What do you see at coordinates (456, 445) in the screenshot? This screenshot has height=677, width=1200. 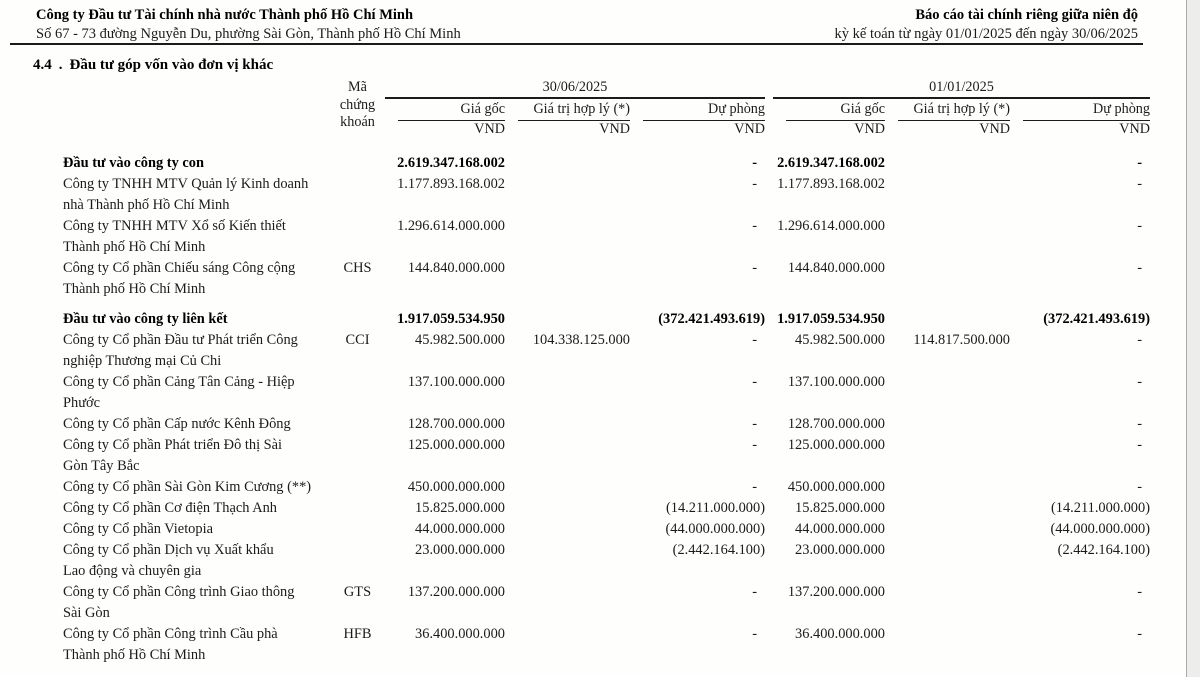 I see `cost-current-cell: 125.000.000.000` at bounding box center [456, 445].